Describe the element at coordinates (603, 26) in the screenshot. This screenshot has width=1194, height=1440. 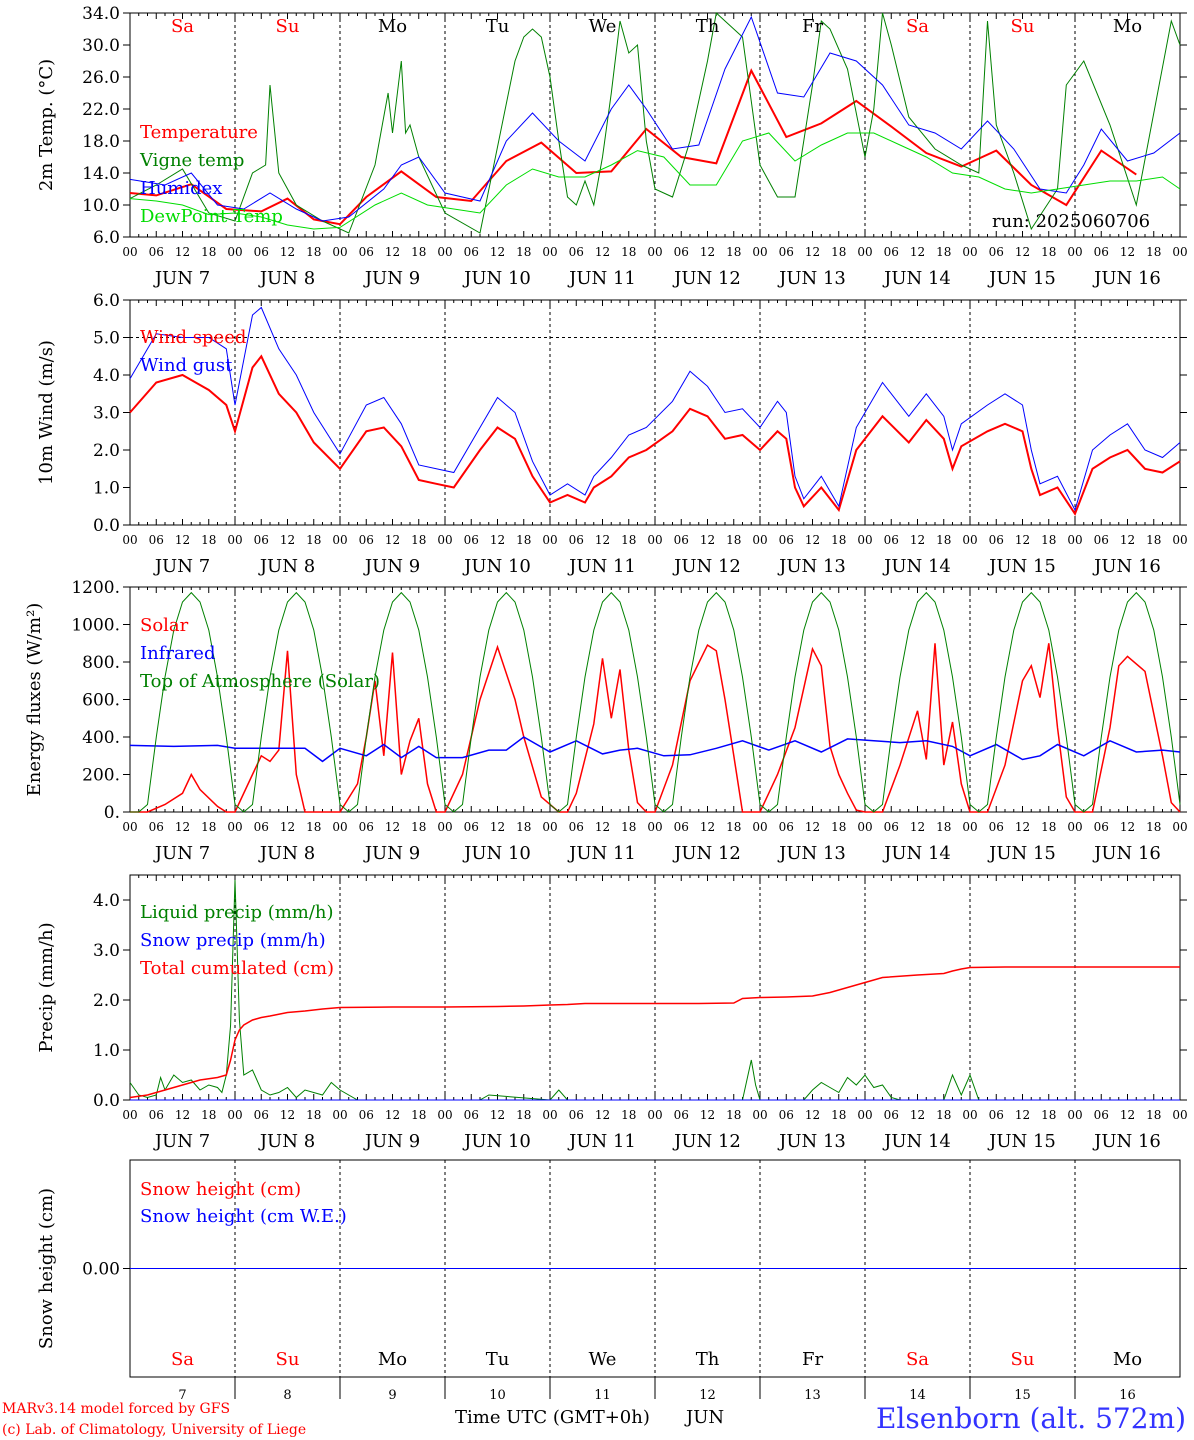
I see `day-of-week-label: We` at that location.